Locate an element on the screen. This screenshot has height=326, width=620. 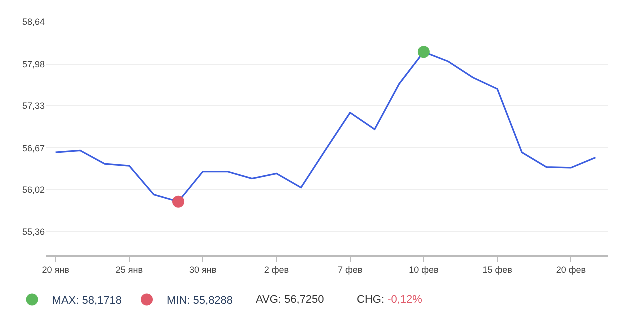
x-tick-label: 10 фев is located at coordinates (424, 269).